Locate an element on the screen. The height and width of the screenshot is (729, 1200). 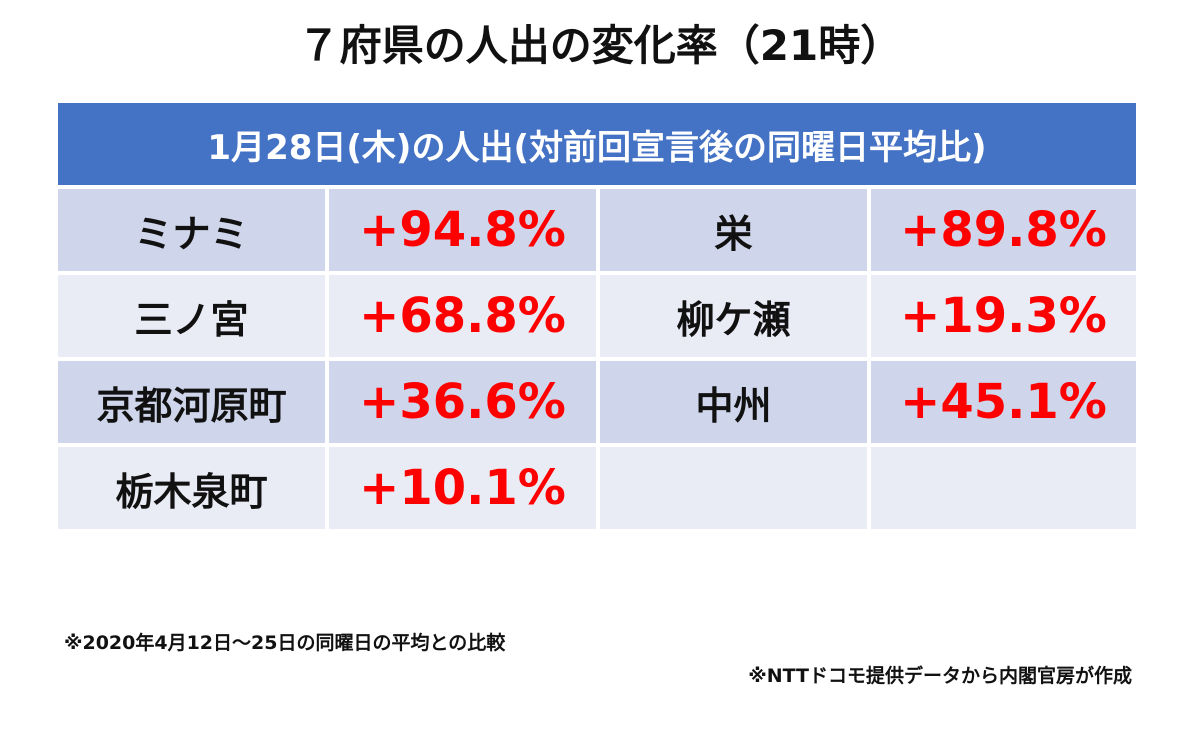
note: ※NTTドコモ提供データから内閣官房が作成 is located at coordinates (940, 676).